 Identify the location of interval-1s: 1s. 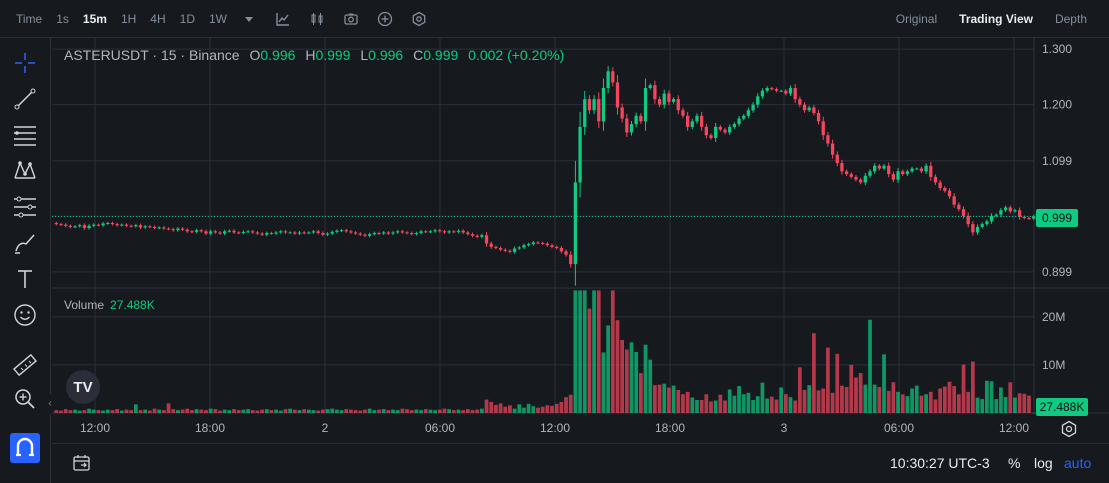
(62, 18).